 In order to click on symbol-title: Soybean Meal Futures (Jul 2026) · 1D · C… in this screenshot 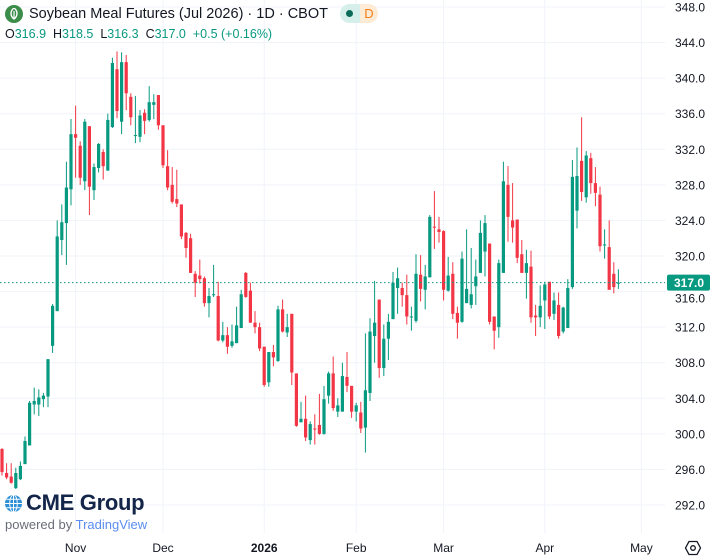, I will do `click(178, 13)`.